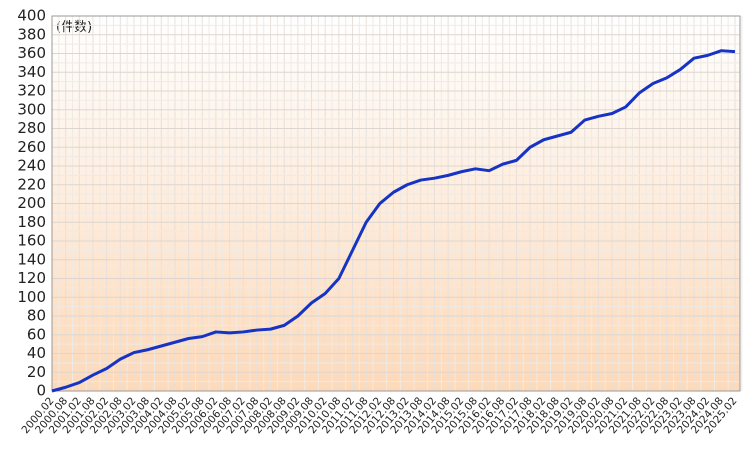  What do you see at coordinates (31, 72) in the screenshot?
I see `y-tick-label: 340` at bounding box center [31, 72].